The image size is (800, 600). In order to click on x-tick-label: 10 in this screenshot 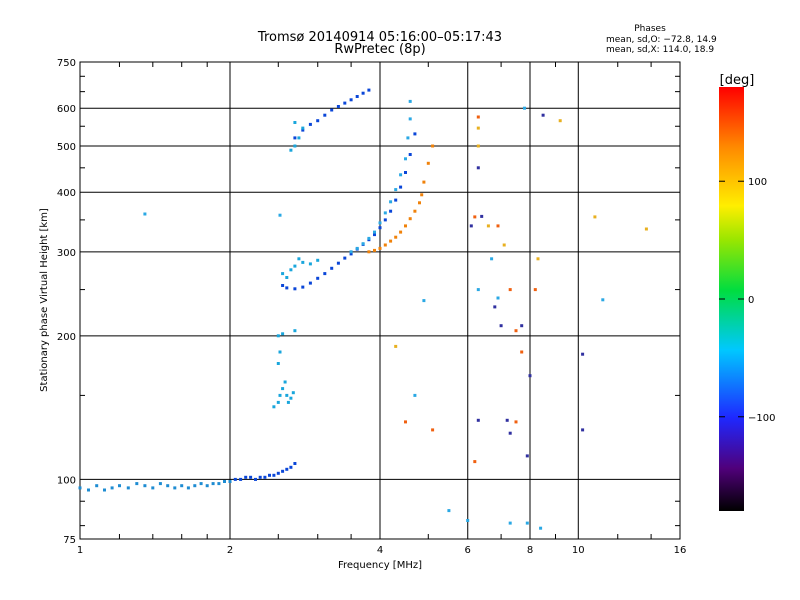, I will do `click(578, 550)`.